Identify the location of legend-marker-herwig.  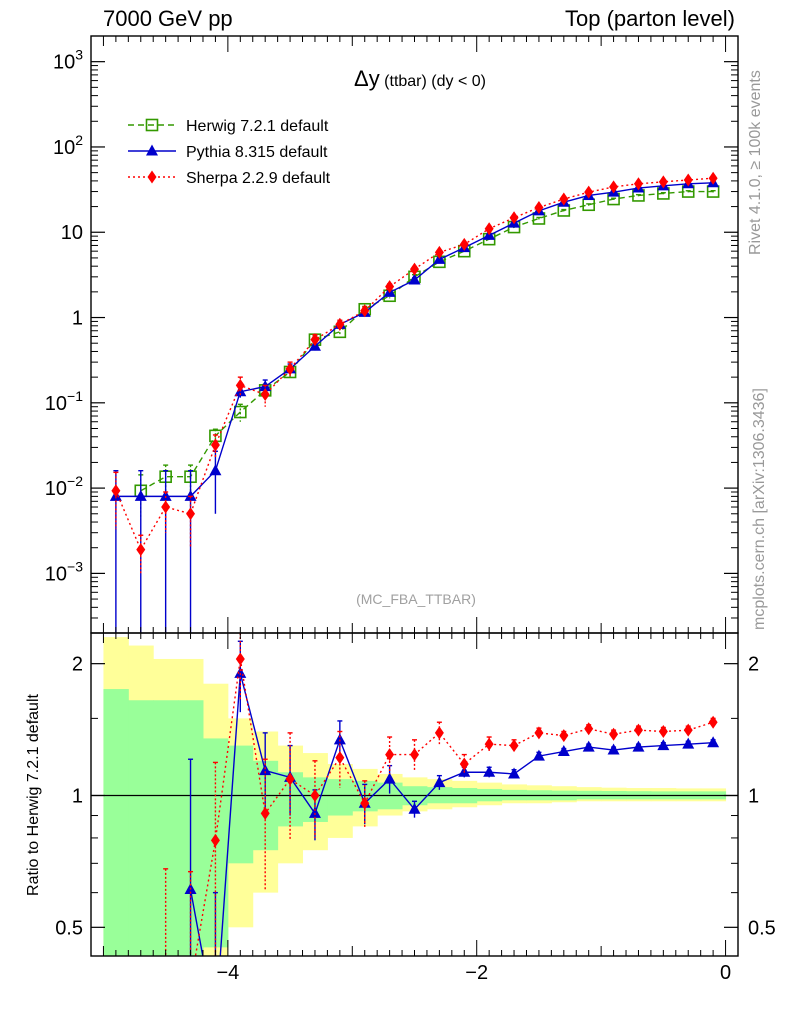
(152, 125).